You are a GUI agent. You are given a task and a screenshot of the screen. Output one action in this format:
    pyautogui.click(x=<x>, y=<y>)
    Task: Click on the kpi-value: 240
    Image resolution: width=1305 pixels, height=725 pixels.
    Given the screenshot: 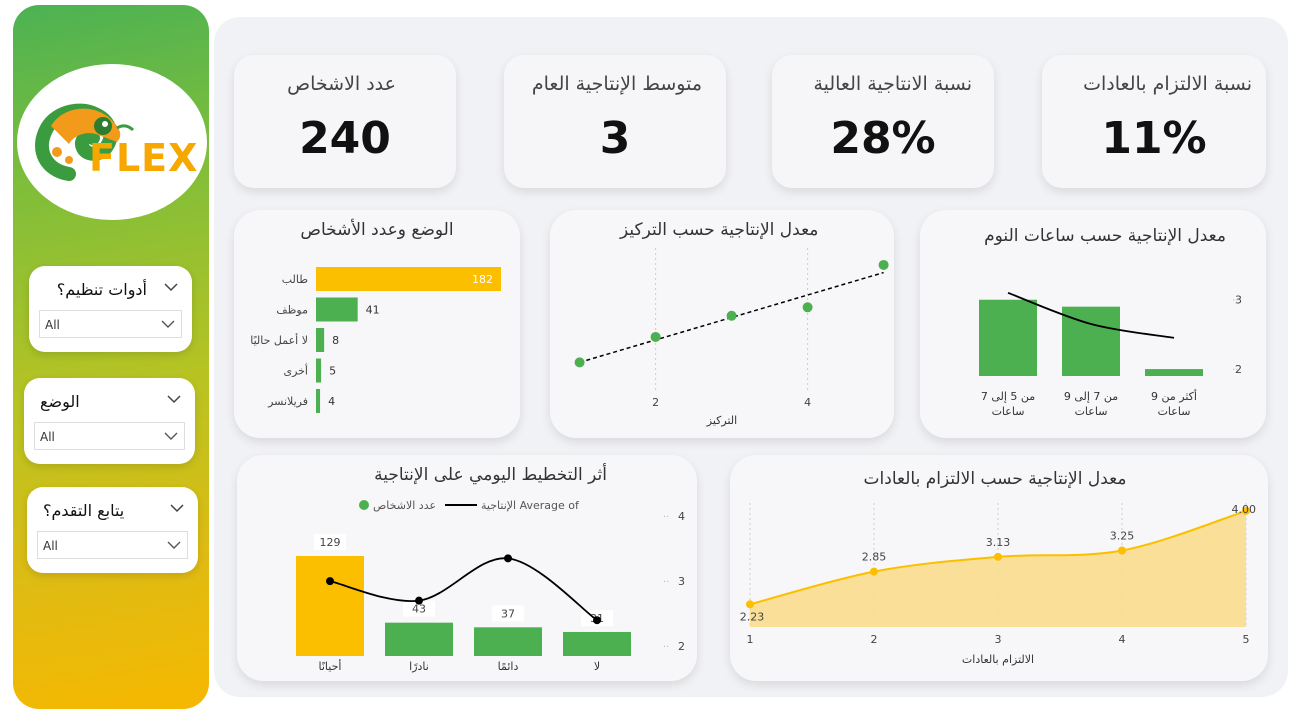 What is the action you would take?
    pyautogui.click(x=345, y=138)
    